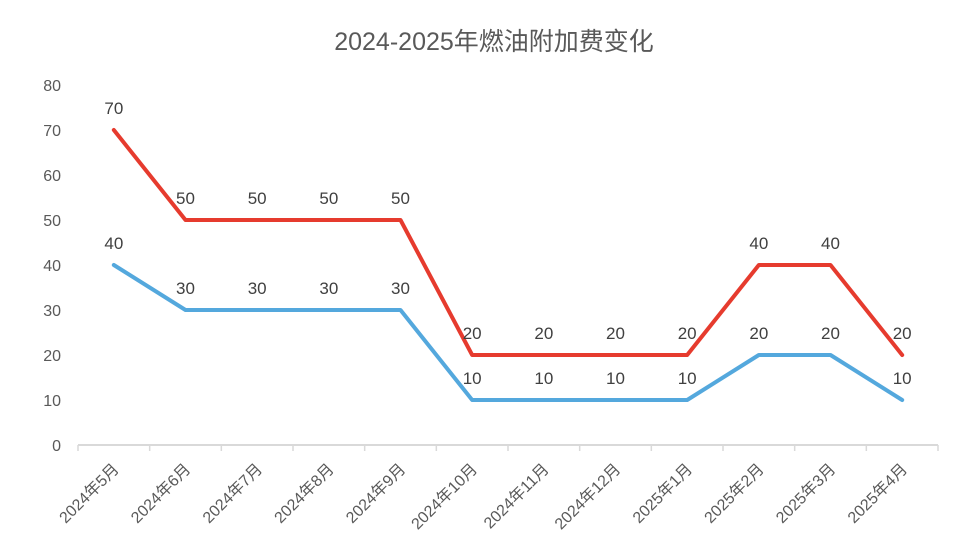 Image resolution: width=974 pixels, height=542 pixels. Describe the element at coordinates (52, 401) in the screenshot. I see `y-tick-label: 10` at that location.